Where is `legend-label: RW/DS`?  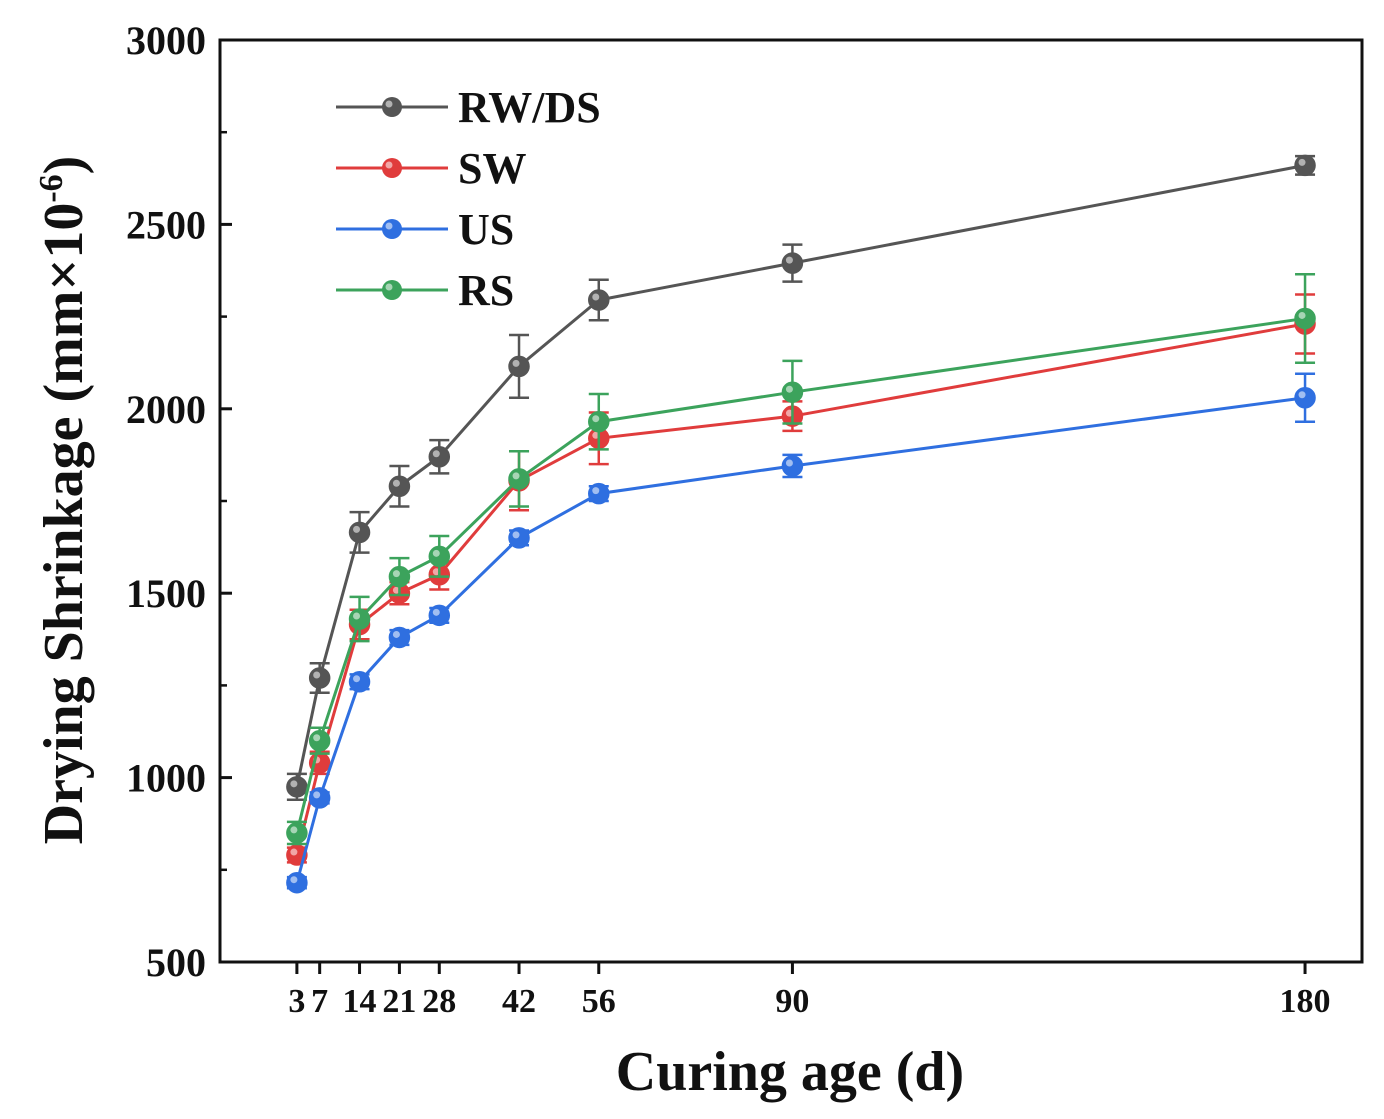 legend-label: RW/DS is located at coordinates (529, 107).